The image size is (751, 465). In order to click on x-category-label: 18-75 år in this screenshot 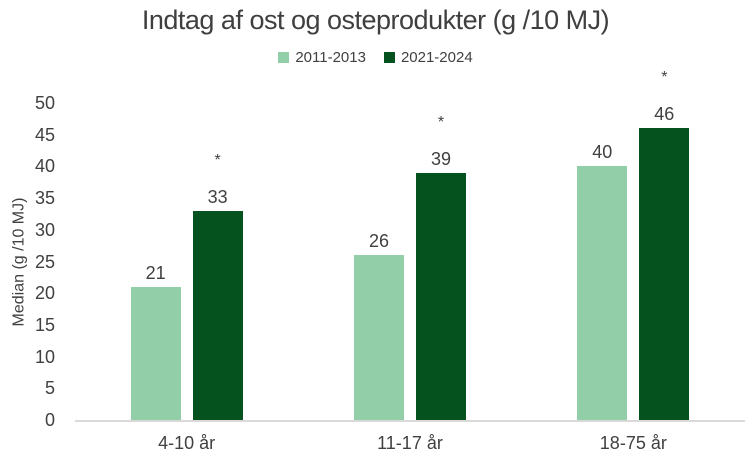, I will do `click(633, 443)`.